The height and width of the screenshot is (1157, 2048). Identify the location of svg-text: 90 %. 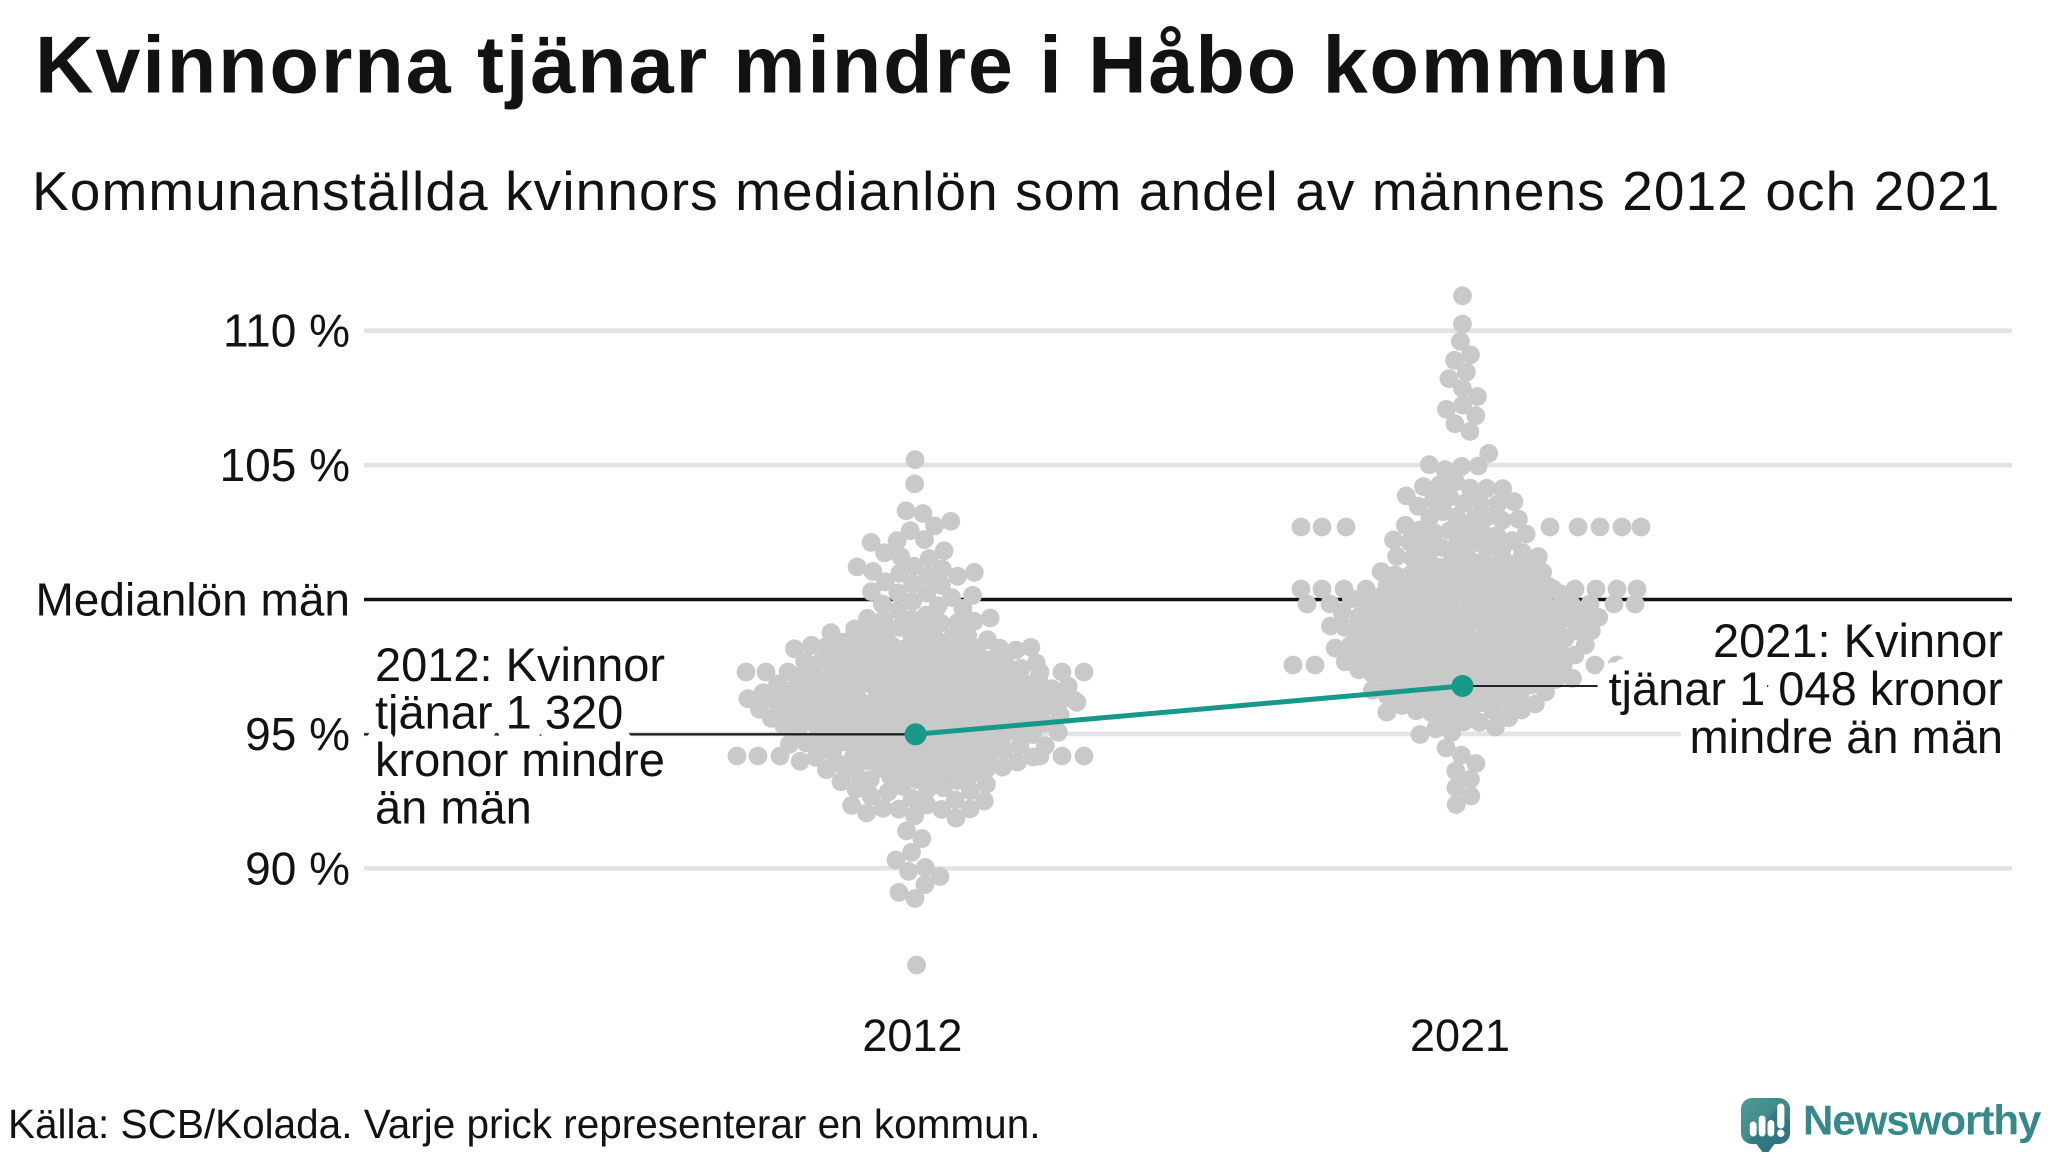
(297, 868).